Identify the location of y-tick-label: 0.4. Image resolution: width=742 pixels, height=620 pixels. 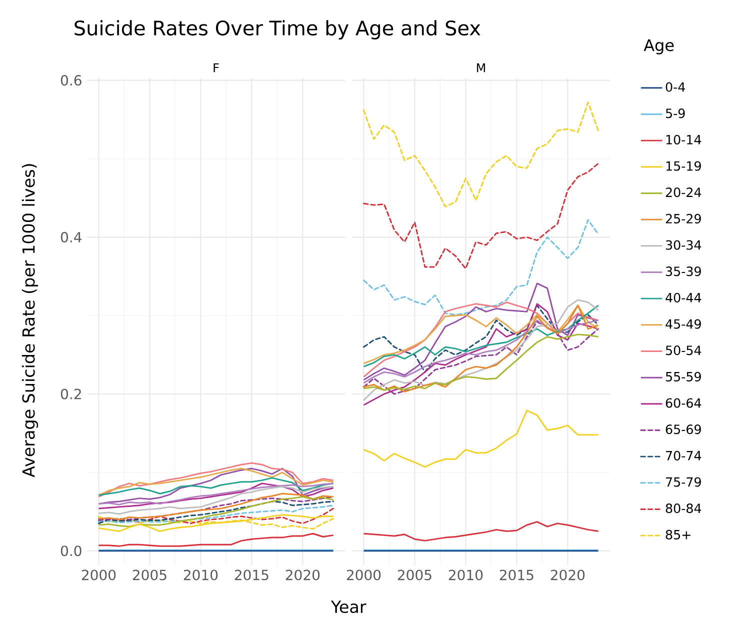
(71, 237).